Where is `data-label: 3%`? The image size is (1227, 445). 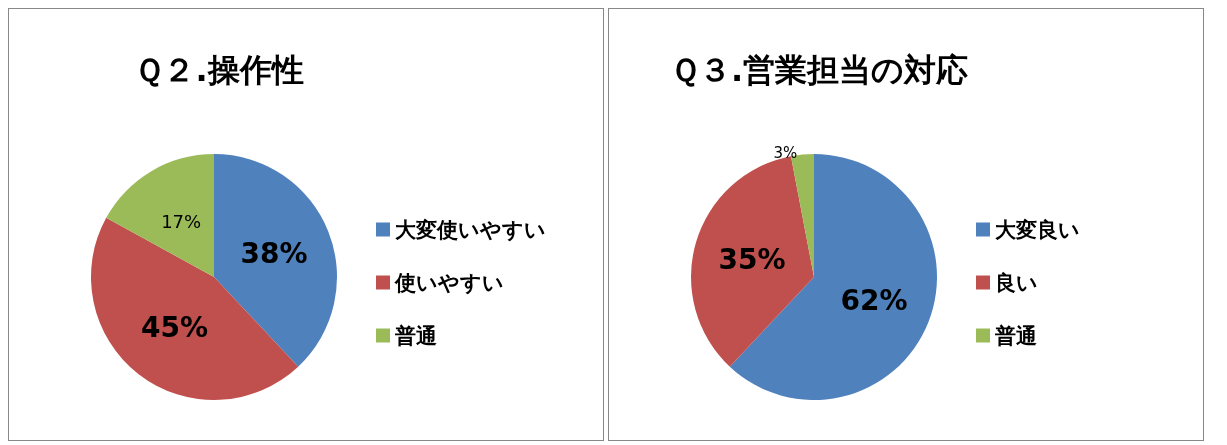
data-label: 3% is located at coordinates (785, 152).